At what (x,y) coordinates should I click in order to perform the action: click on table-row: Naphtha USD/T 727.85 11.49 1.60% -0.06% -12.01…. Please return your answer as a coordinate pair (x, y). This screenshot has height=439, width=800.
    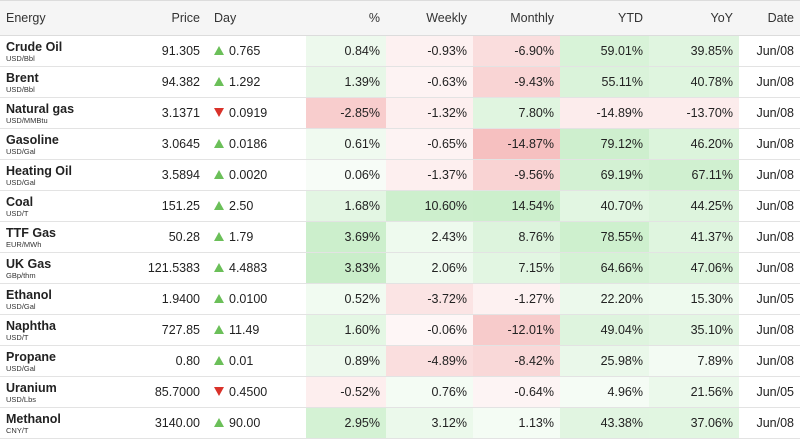
    Looking at the image, I should click on (400, 330).